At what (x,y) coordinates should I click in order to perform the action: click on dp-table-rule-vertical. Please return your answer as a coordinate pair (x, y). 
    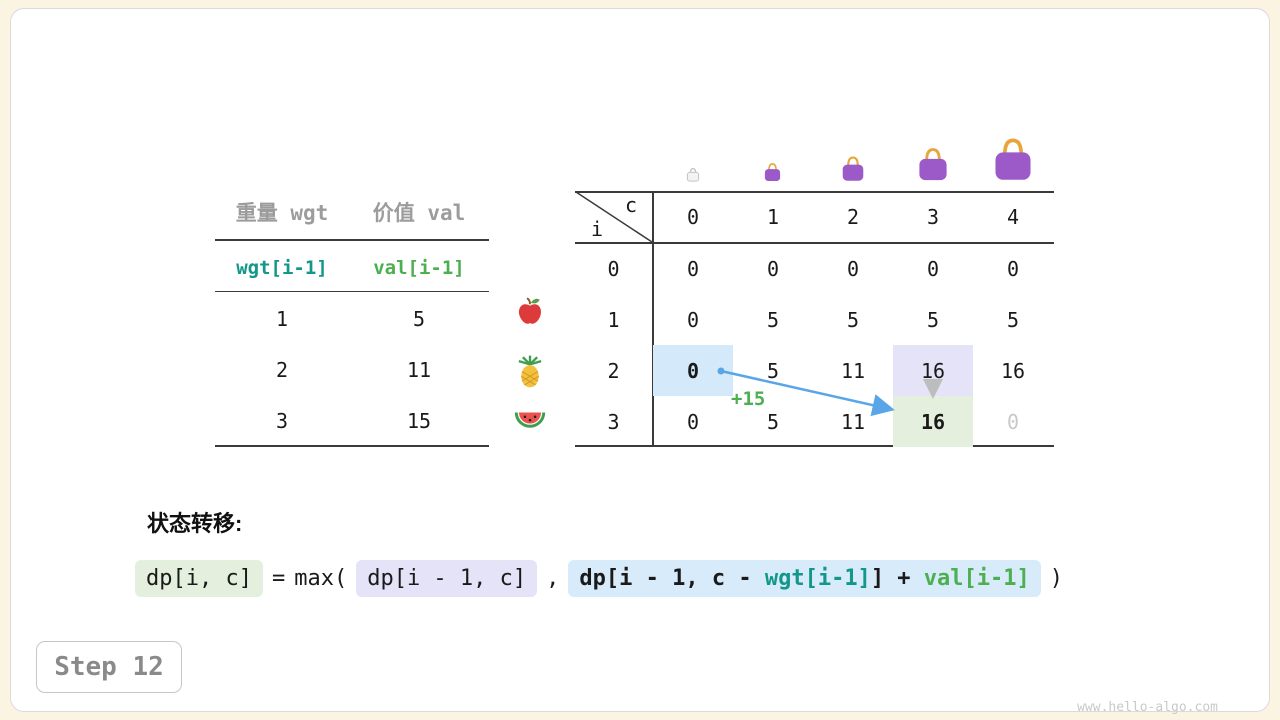
    Looking at the image, I should click on (653, 319).